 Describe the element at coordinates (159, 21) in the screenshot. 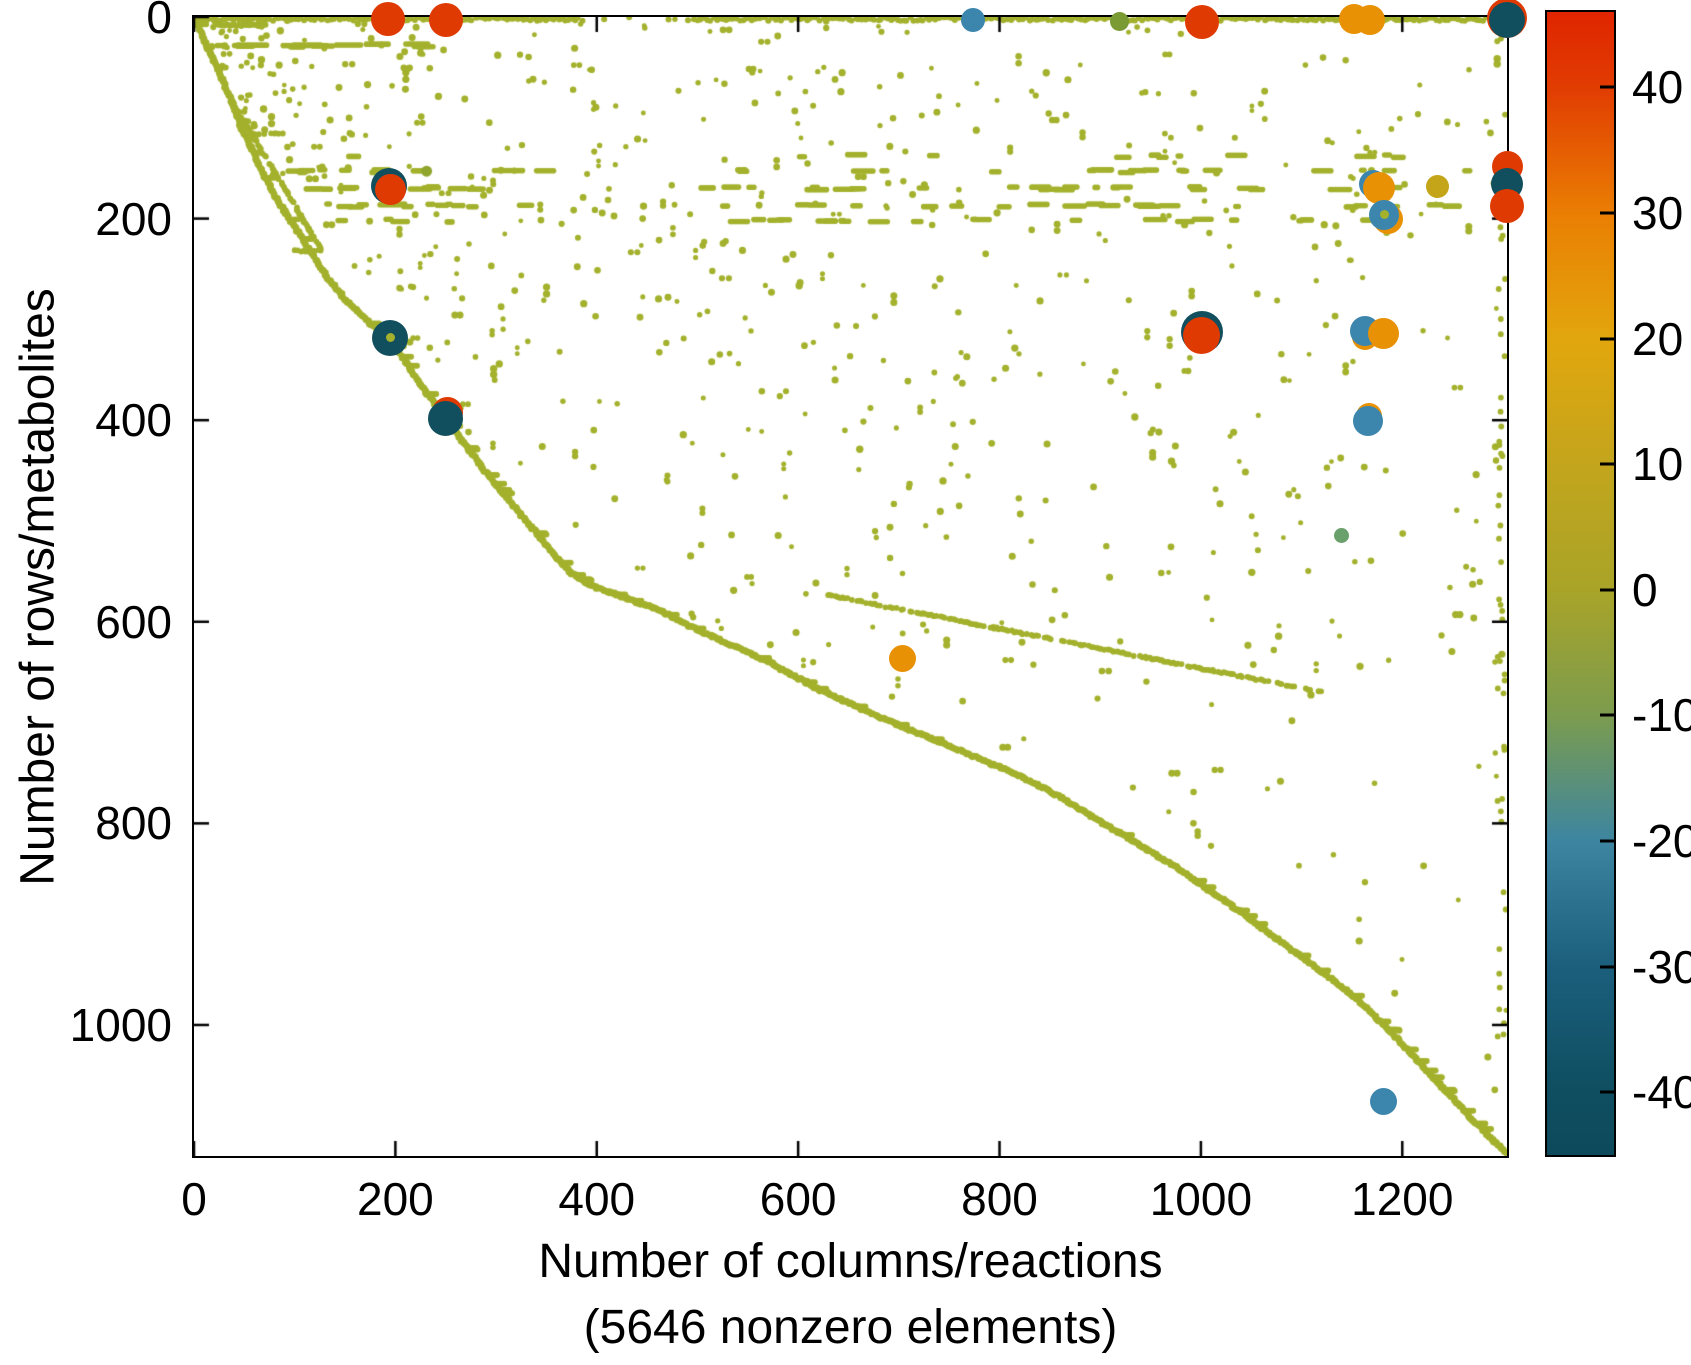

I see `y-tick-label: 0` at that location.